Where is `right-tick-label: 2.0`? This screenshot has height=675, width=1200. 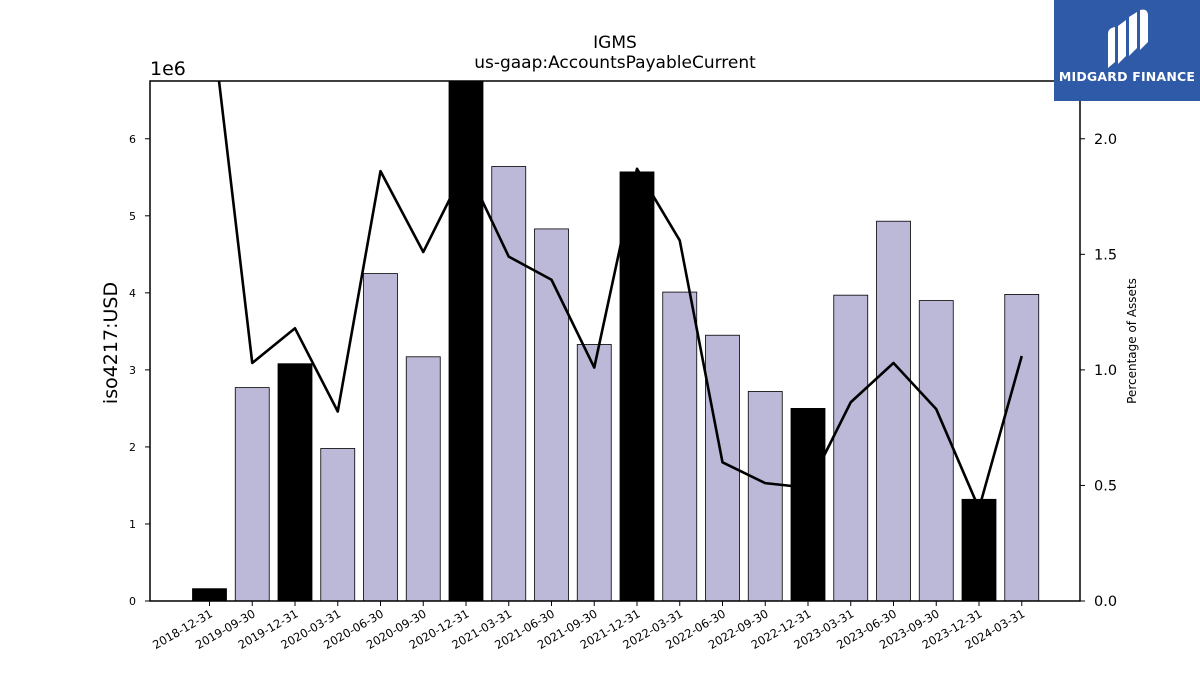 right-tick-label: 2.0 is located at coordinates (1105, 140).